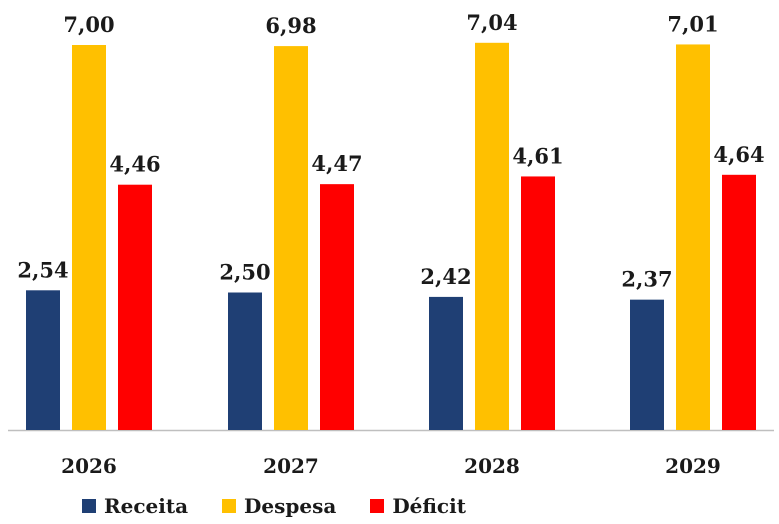 The width and height of the screenshot is (779, 524). I want to click on data-label-receita-2027: 2,50, so click(244, 272).